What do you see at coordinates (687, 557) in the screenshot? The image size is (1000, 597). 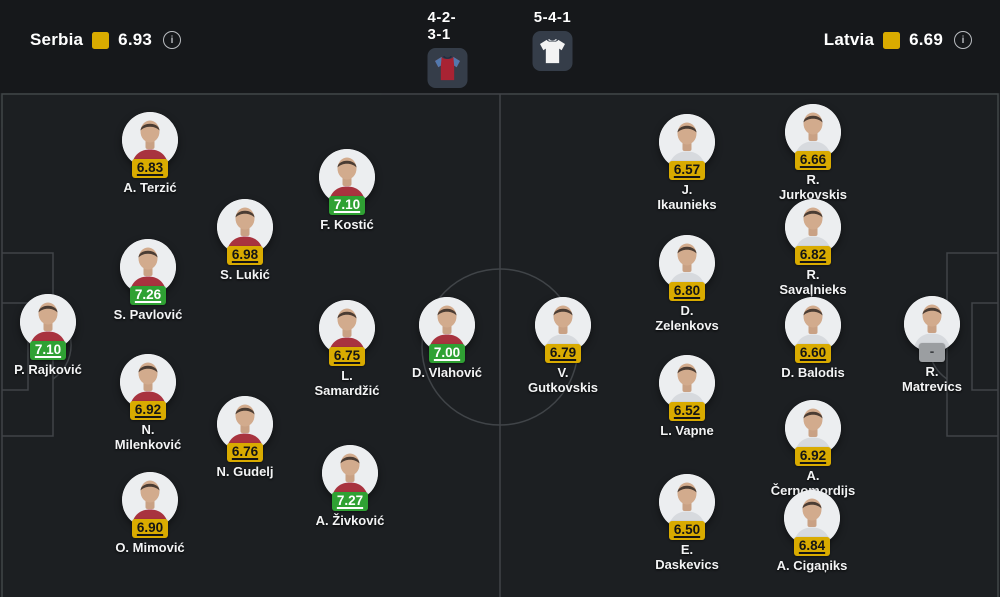 I see `player-name: E. Daskevics` at bounding box center [687, 557].